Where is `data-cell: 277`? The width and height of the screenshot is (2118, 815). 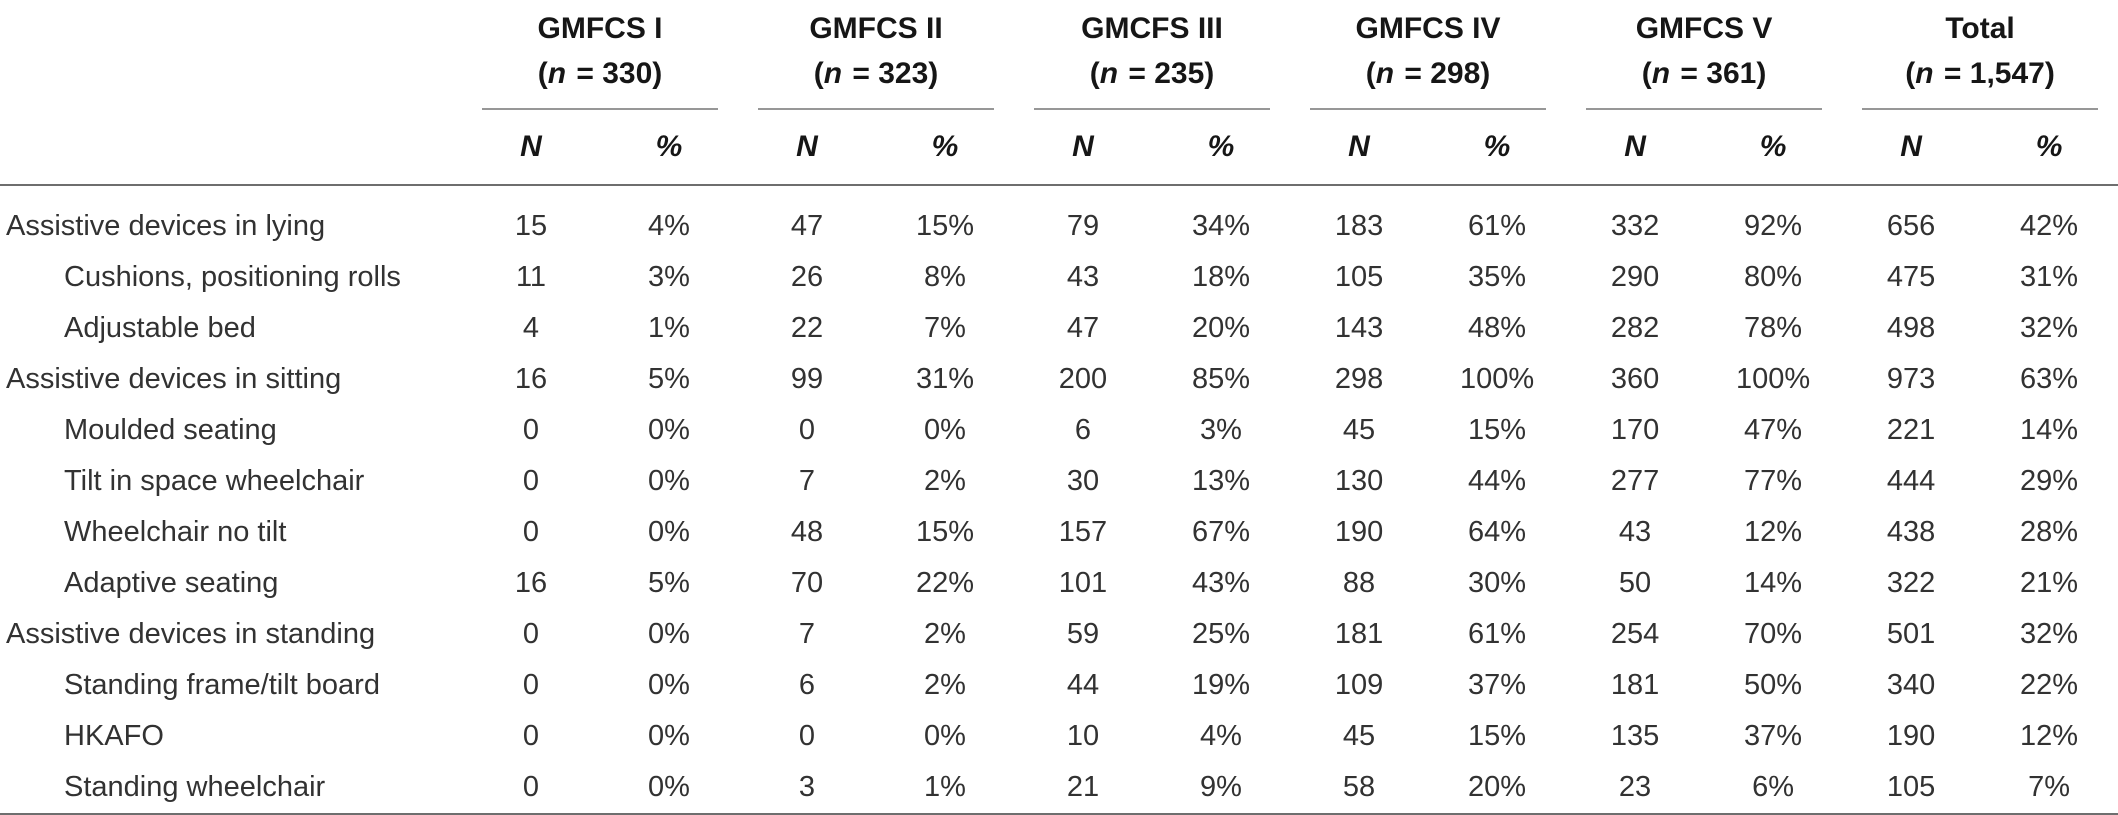
data-cell: 277 is located at coordinates (1635, 481).